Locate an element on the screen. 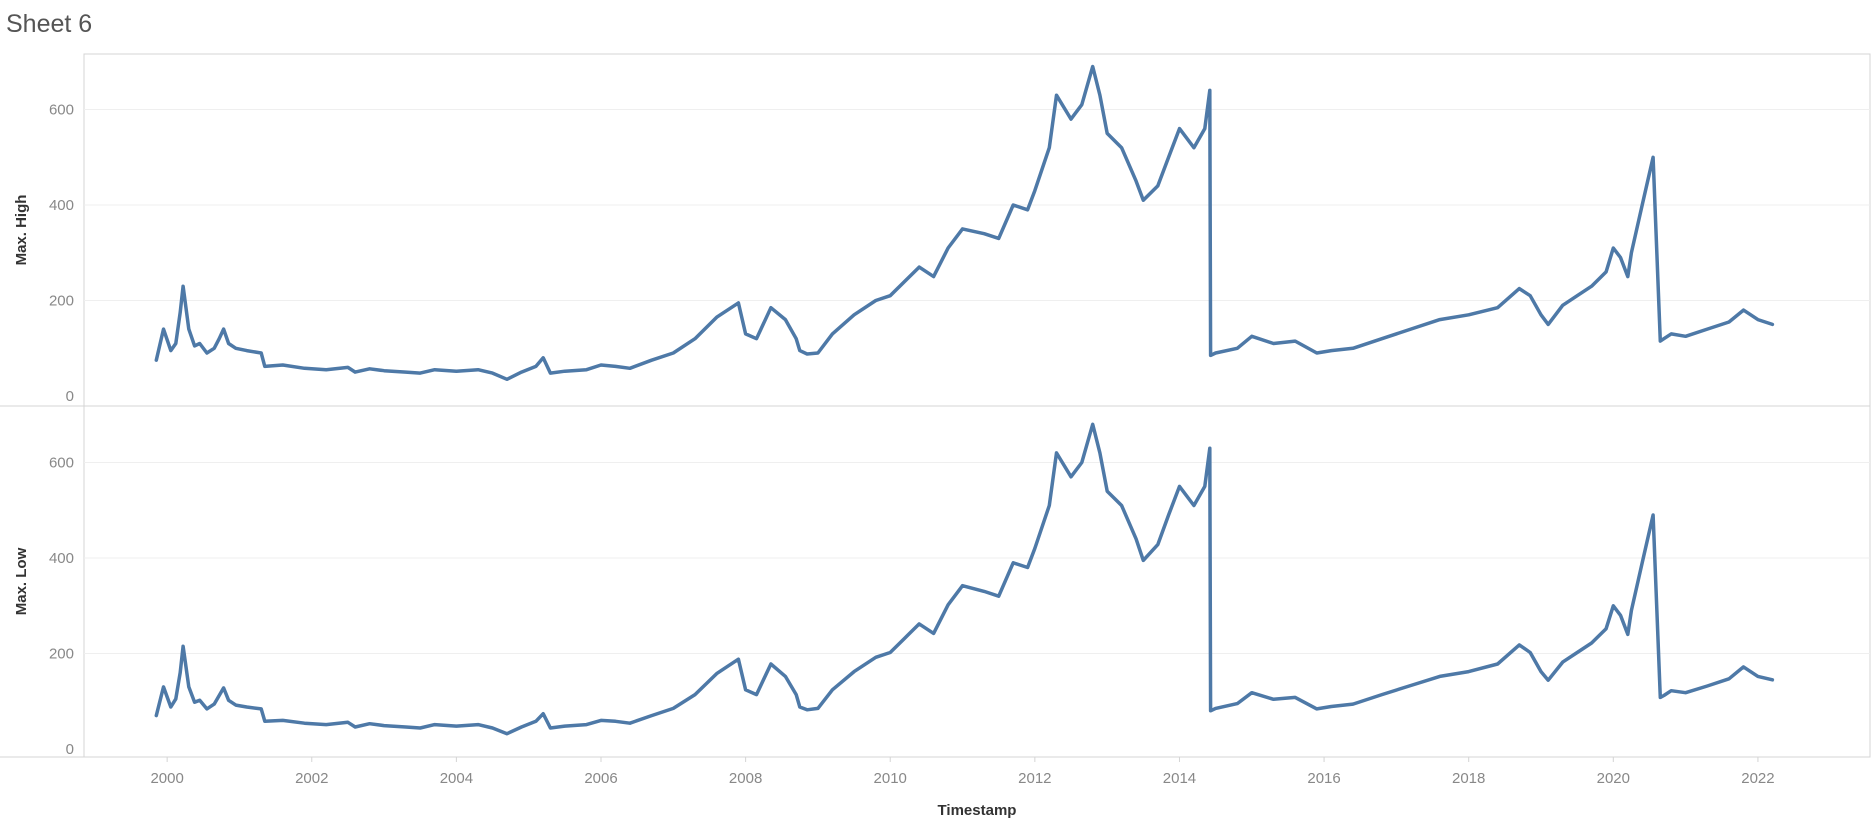  x-tick-label: 2008 is located at coordinates (745, 778).